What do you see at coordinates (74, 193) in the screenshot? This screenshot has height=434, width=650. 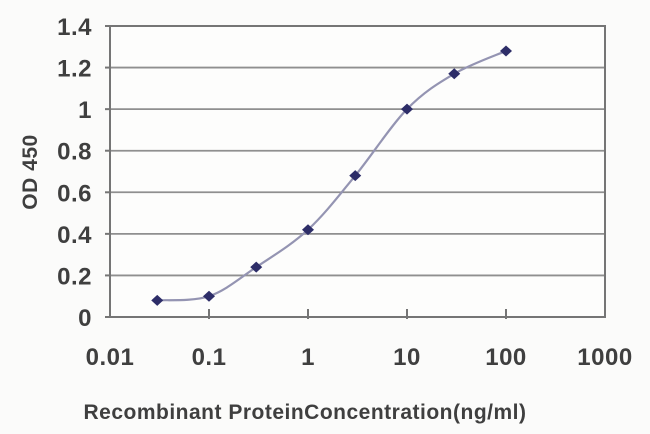 I see `y-tick-label: 0.6` at bounding box center [74, 193].